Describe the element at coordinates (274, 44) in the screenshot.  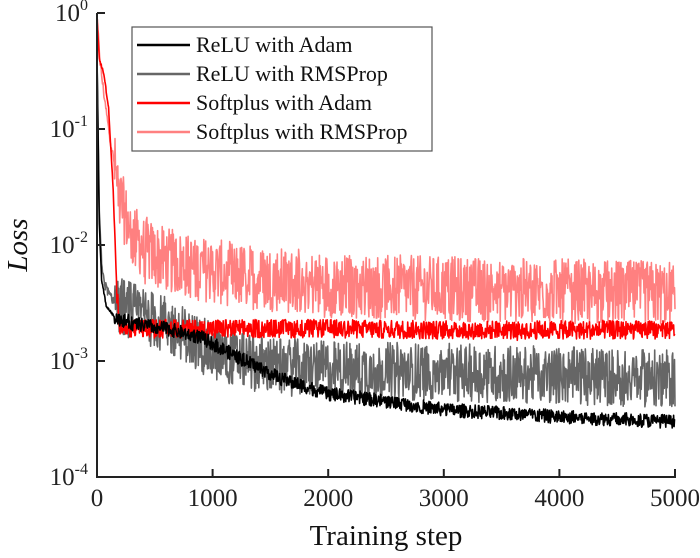
I see `legend-label: ReLU with Adam` at that location.